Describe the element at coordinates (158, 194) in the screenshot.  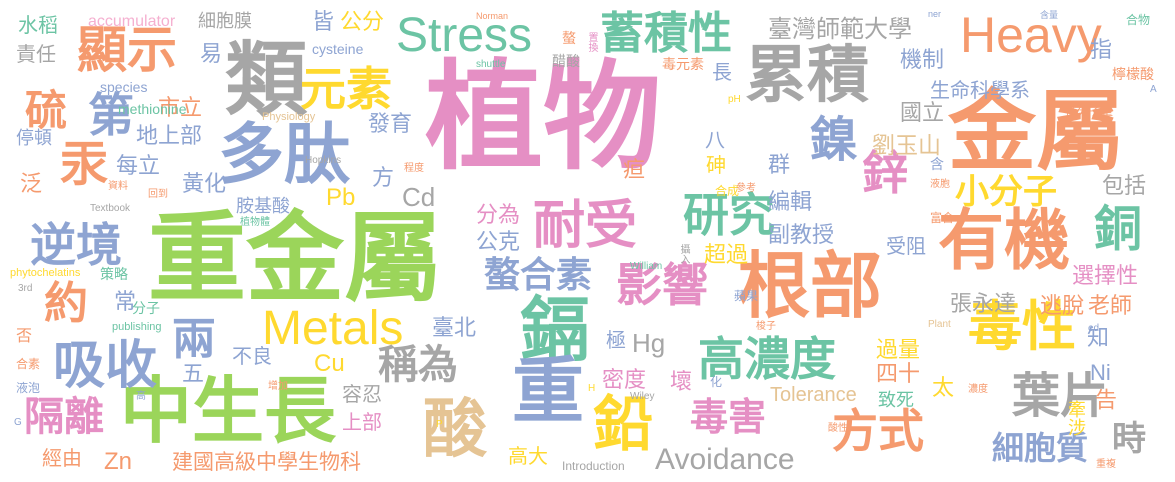
I see `word-huidao: 回到` at that location.